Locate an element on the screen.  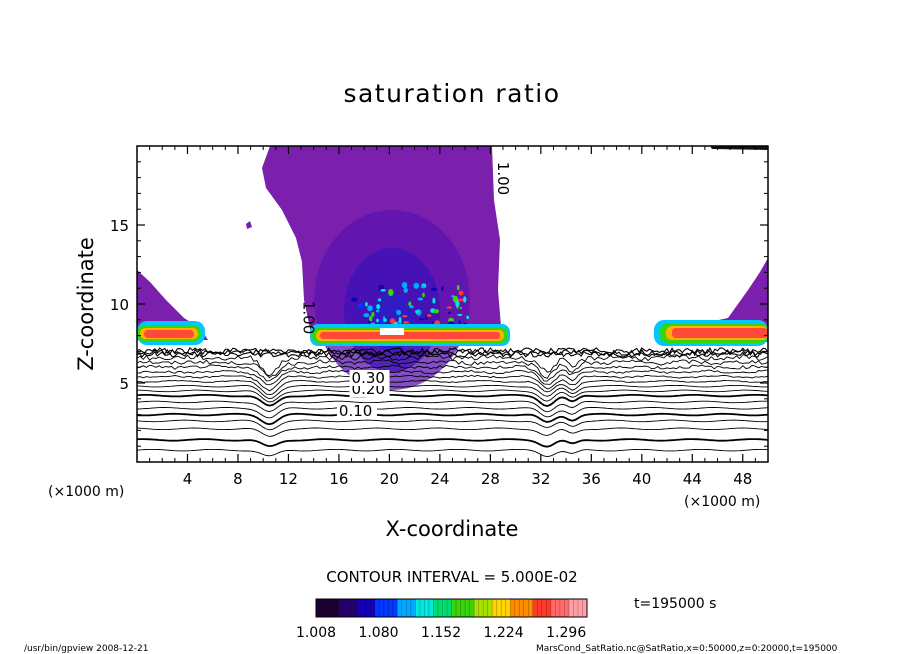
y-tick-label: 15 is located at coordinates (119, 226).